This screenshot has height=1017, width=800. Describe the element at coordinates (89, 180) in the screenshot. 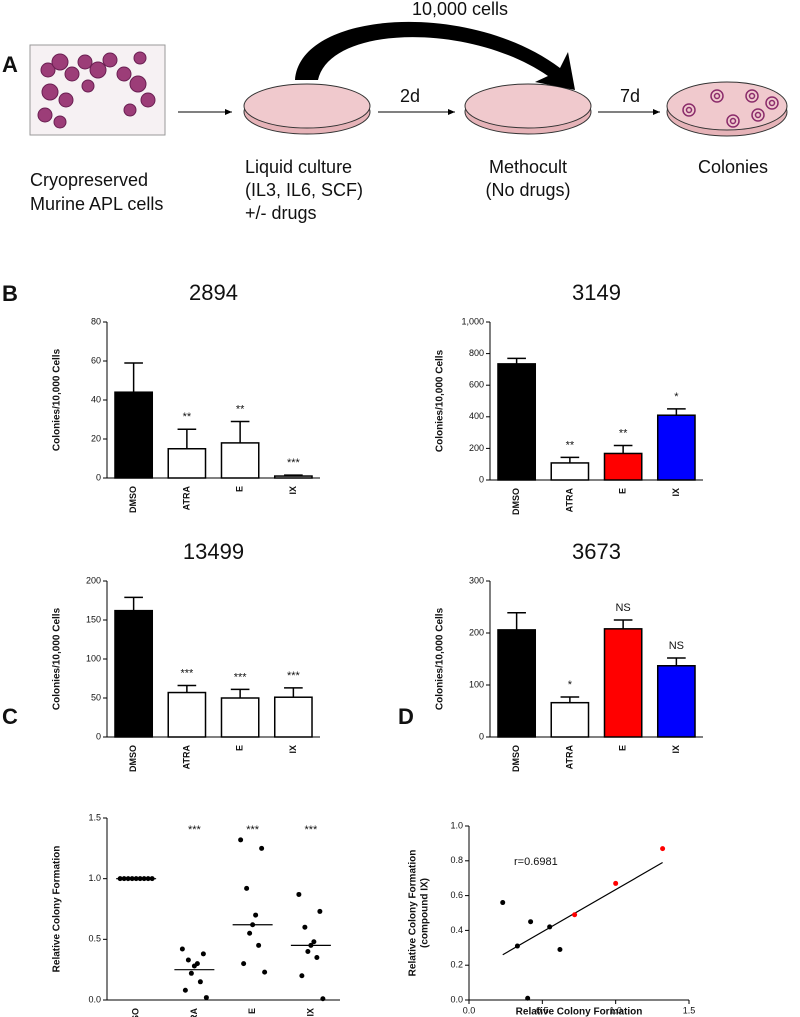

I see `step-text: Cryopreserved` at that location.